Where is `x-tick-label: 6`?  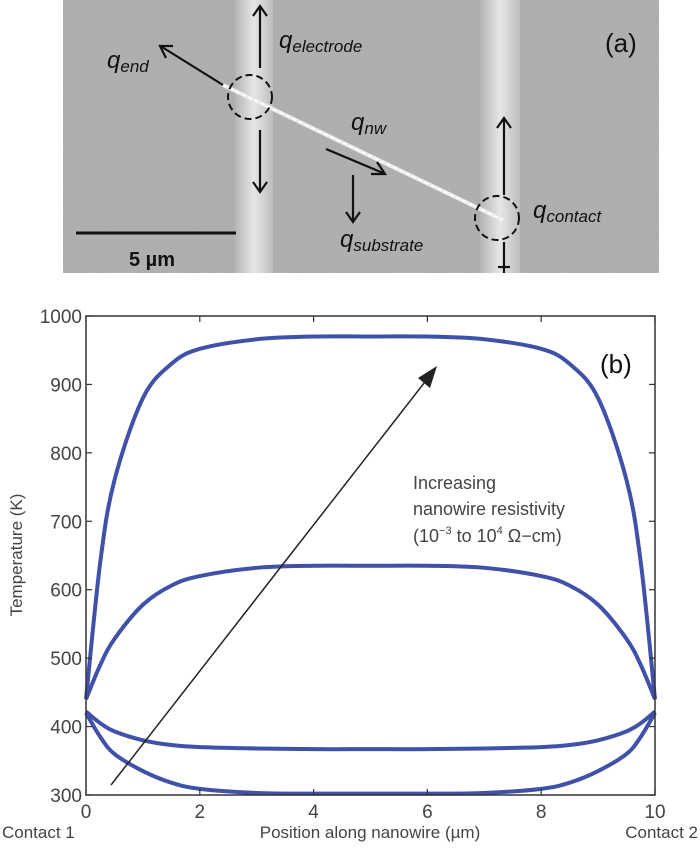
x-tick-label: 6 is located at coordinates (427, 812).